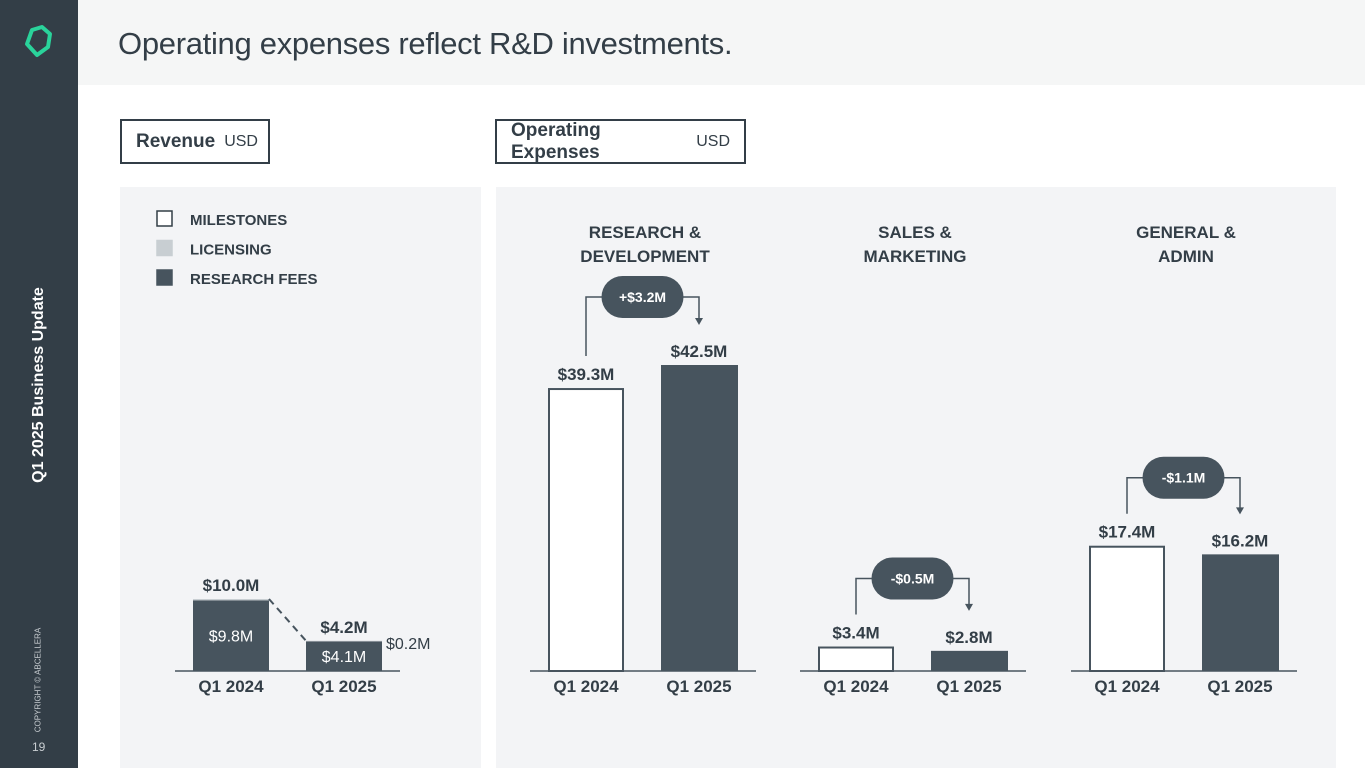 The image size is (1365, 768). I want to click on opex-tag: Operating Expenses USD, so click(620, 141).